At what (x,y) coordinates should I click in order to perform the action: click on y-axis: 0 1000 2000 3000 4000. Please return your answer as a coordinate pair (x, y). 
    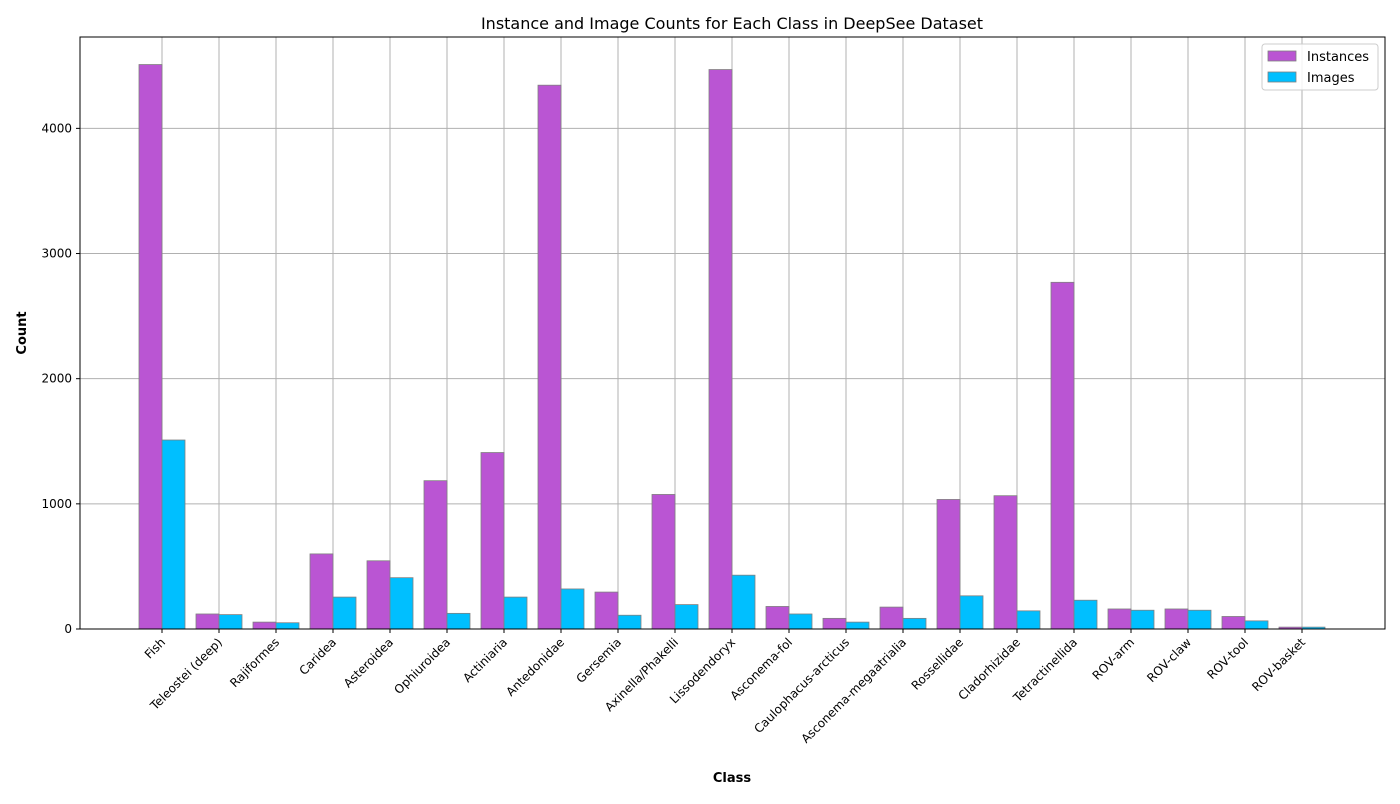
    Looking at the image, I should click on (60, 378).